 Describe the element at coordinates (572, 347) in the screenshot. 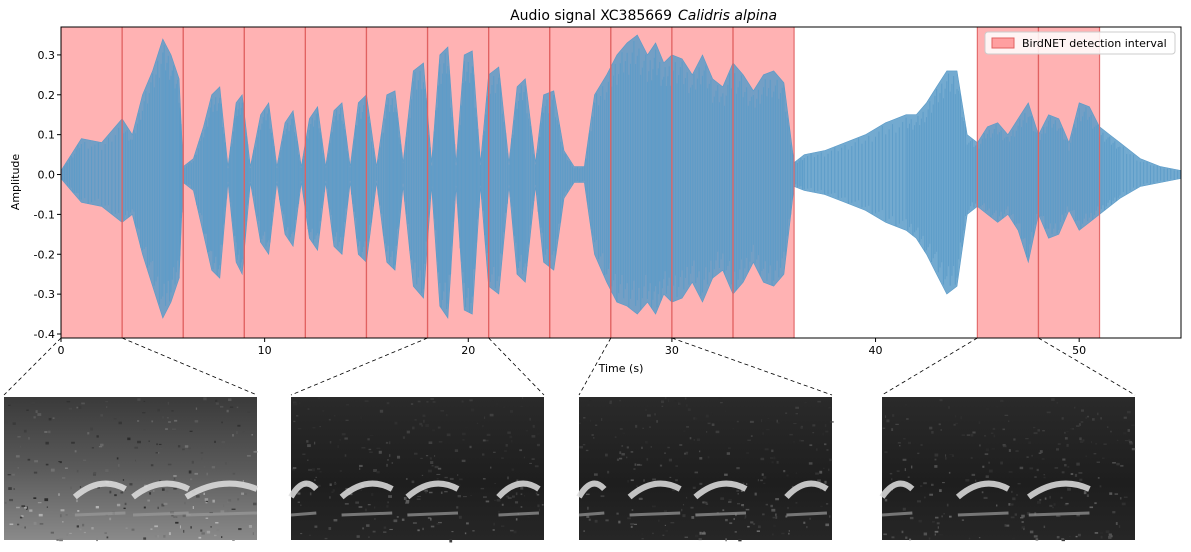

I see `x-axis-ticks: 0 10 20 30 40 50` at that location.